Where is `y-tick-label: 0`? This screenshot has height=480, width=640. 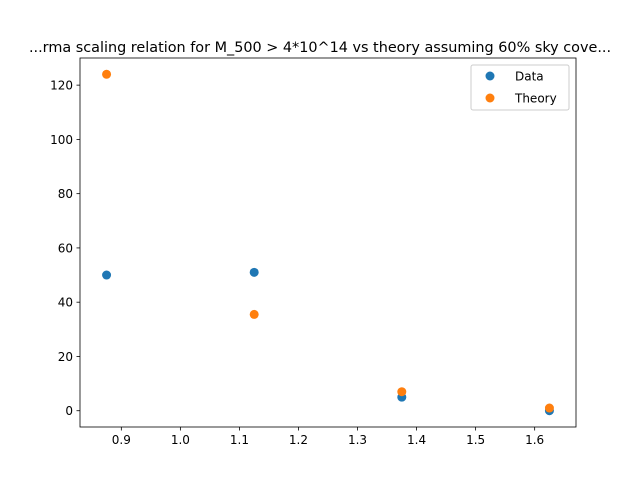 y-tick-label: 0 is located at coordinates (69, 411).